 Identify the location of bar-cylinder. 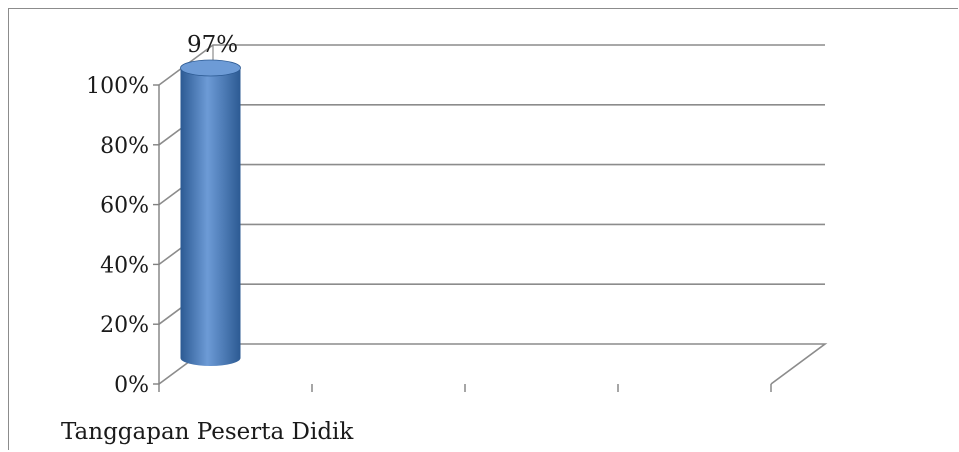
(210, 212).